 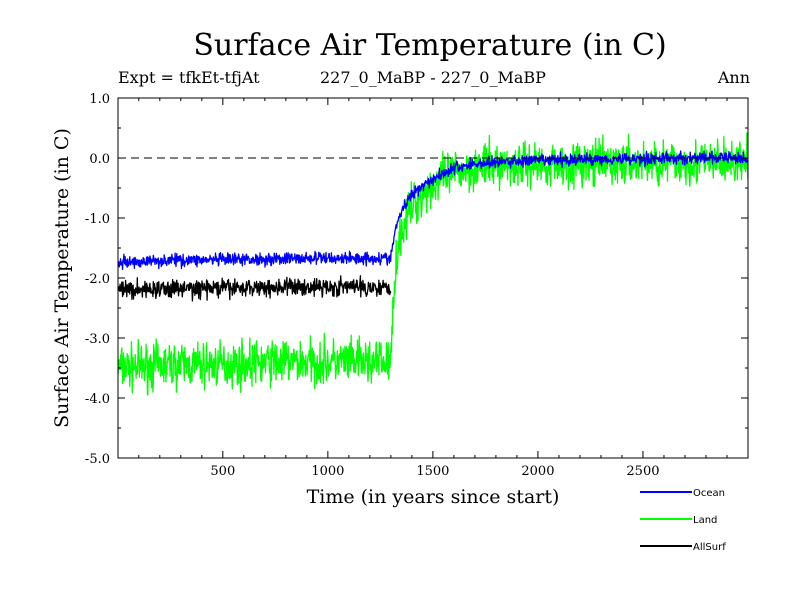 What do you see at coordinates (99, 99) in the screenshot?
I see `y-tick-label: 1.0` at bounding box center [99, 99].